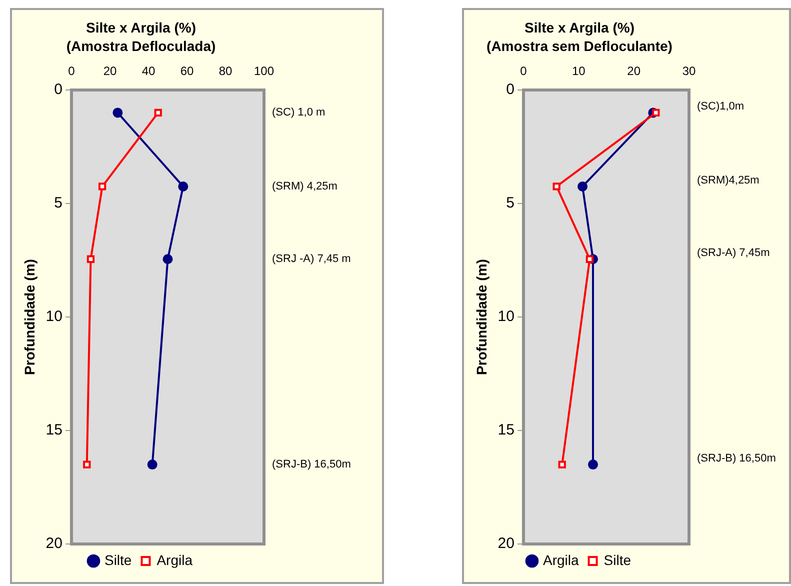 This screenshot has width=791, height=586. What do you see at coordinates (149, 71) in the screenshot?
I see `x-tick-label: 40` at bounding box center [149, 71].